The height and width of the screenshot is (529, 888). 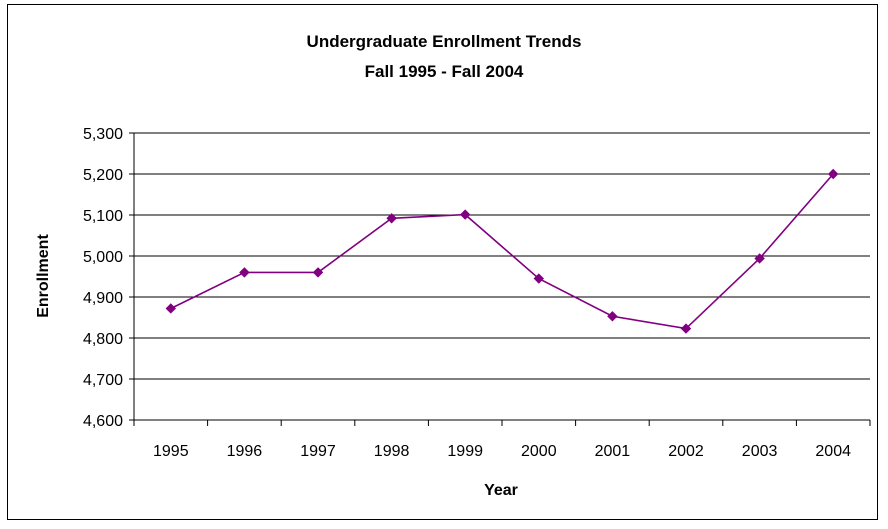 What do you see at coordinates (539, 451) in the screenshot?
I see `x-tick-label: 2000` at bounding box center [539, 451].